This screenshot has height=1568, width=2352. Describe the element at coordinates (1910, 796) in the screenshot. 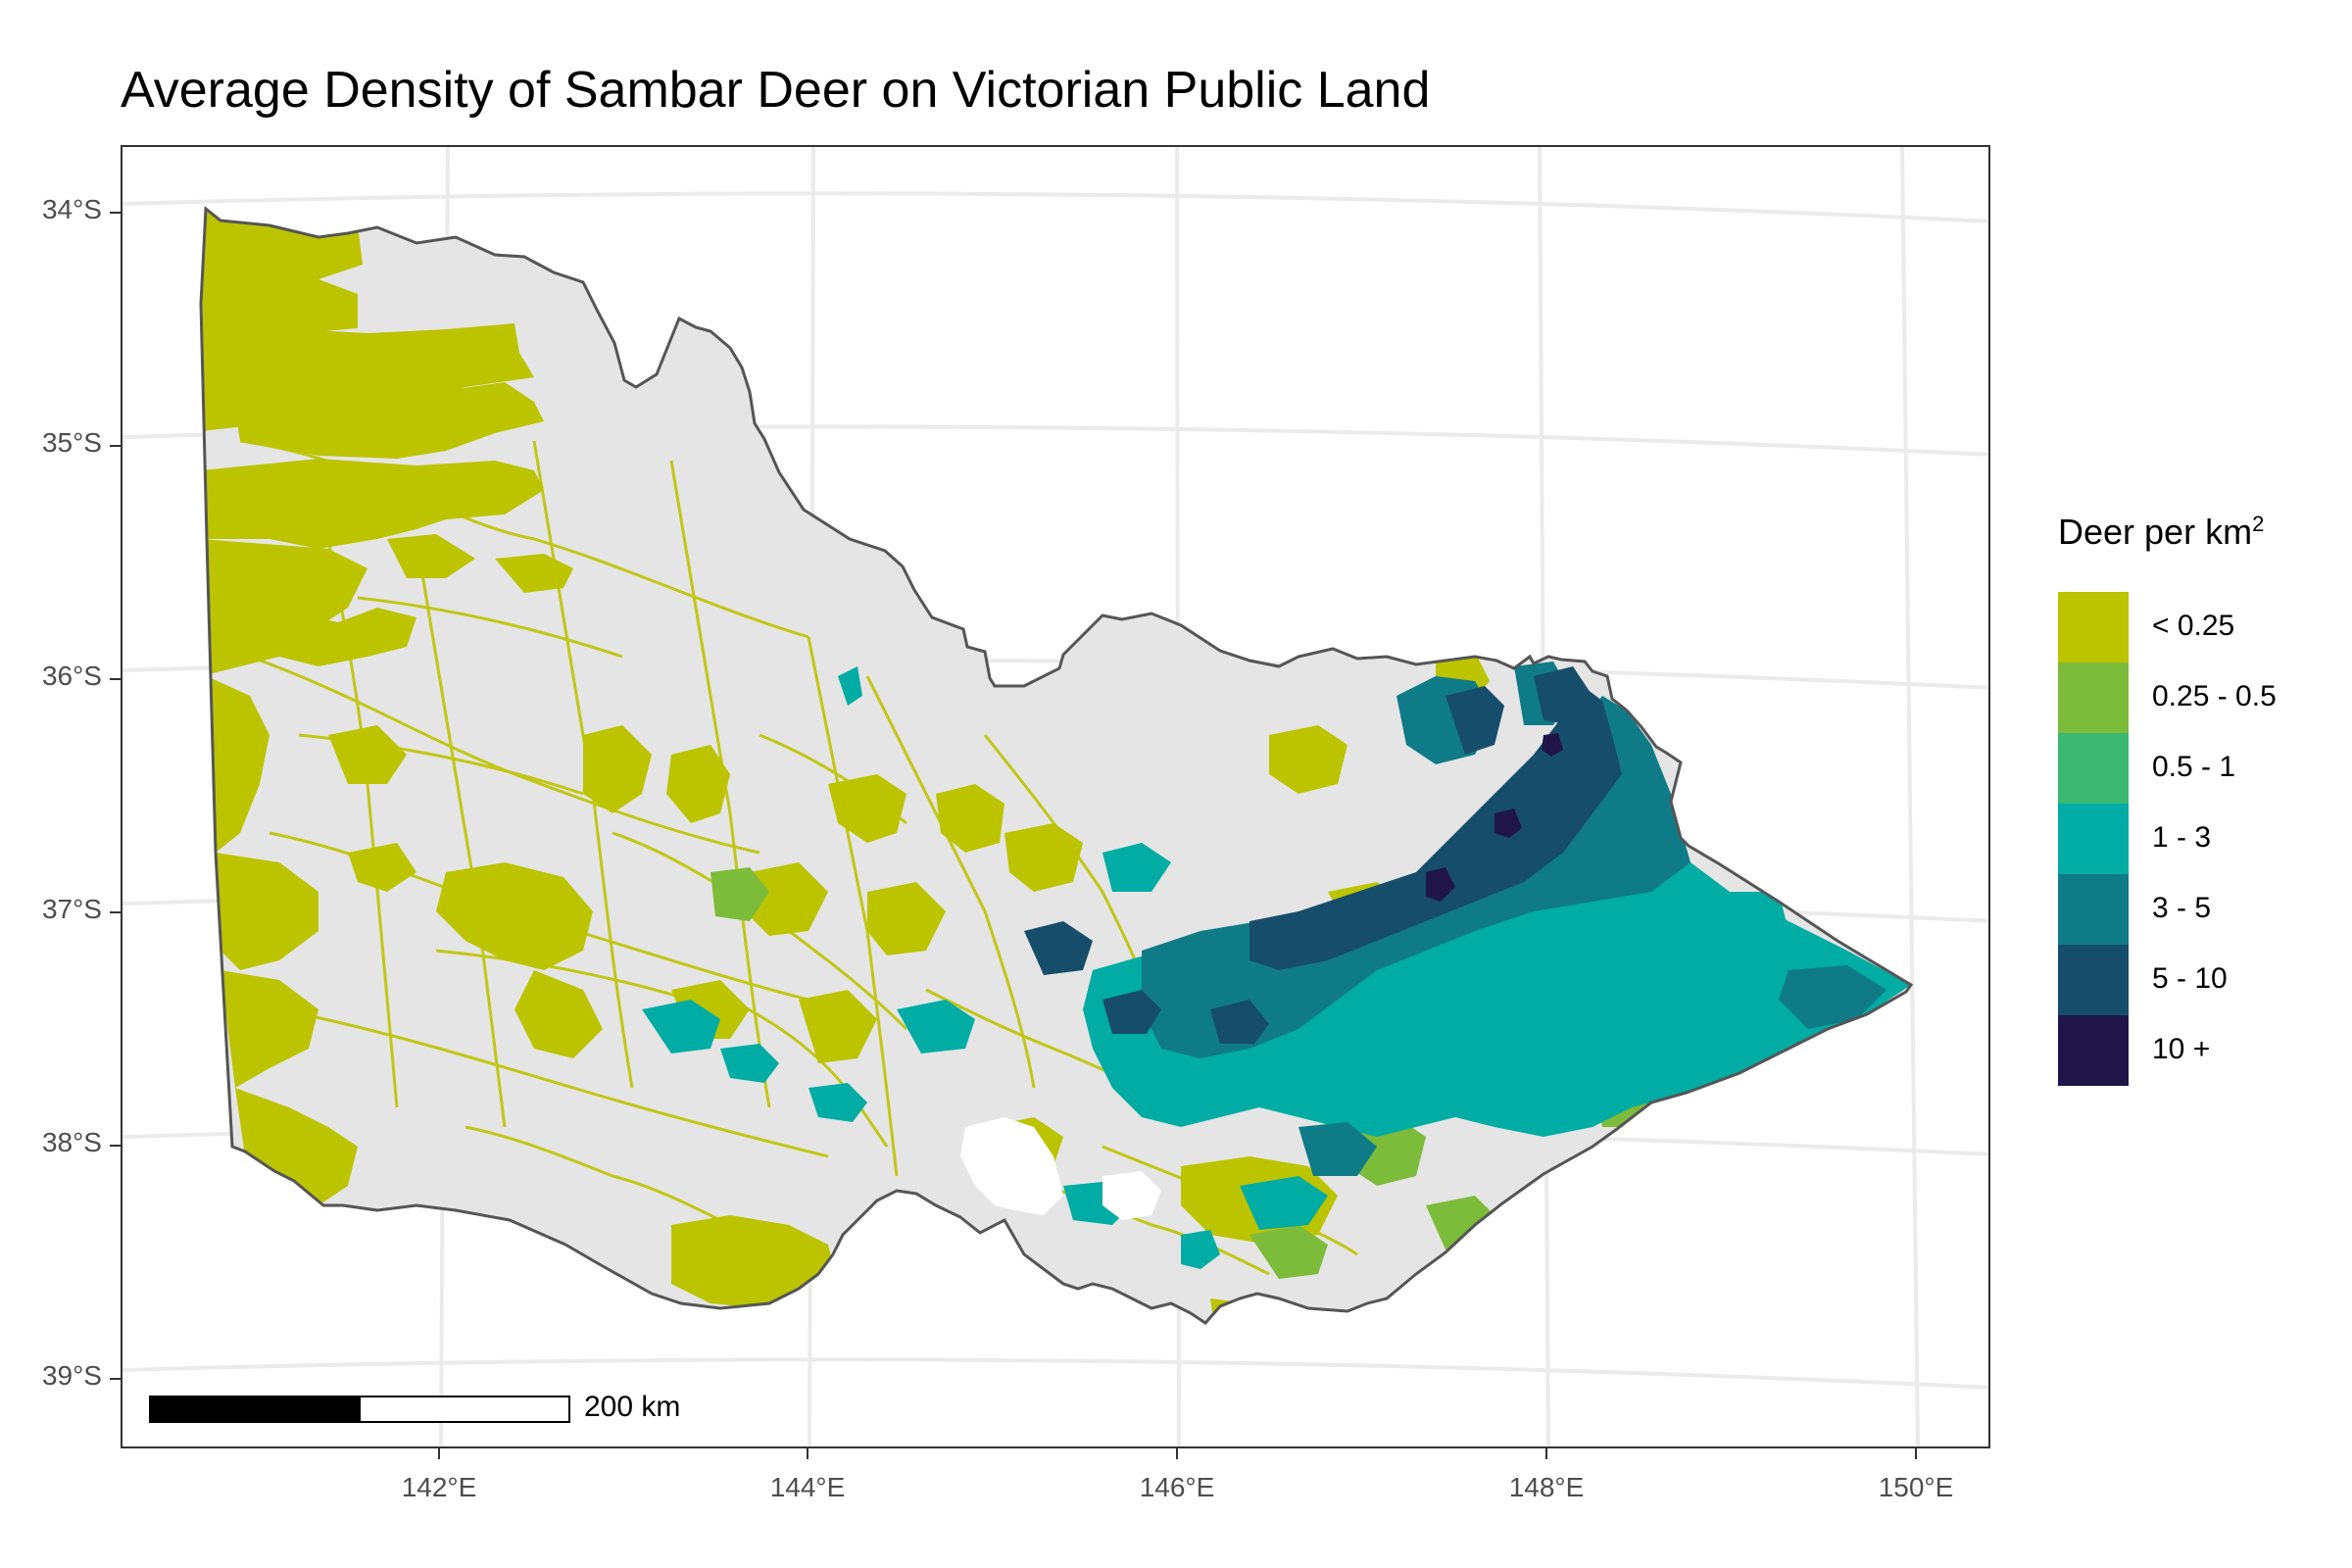

I see `graticule-line-150e` at that location.